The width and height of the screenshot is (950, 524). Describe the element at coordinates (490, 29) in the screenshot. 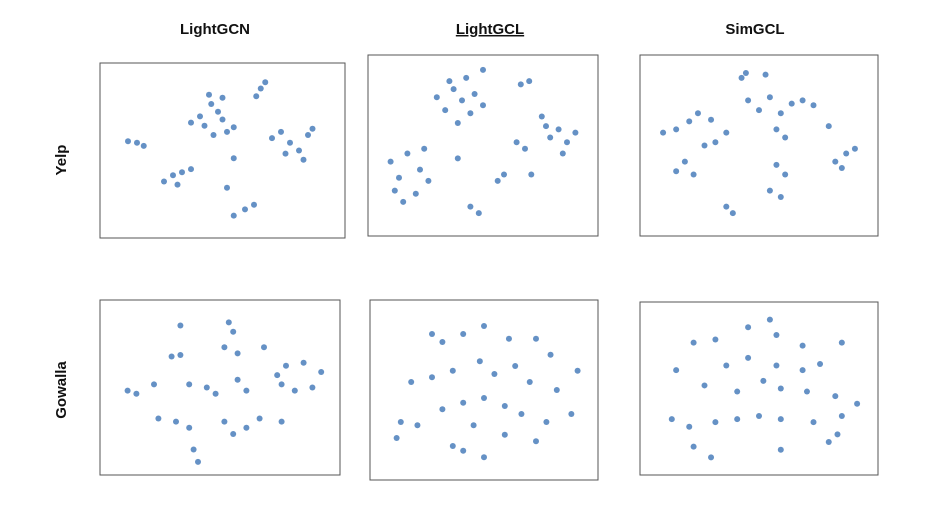

I see `column-title: LightGCL` at that location.